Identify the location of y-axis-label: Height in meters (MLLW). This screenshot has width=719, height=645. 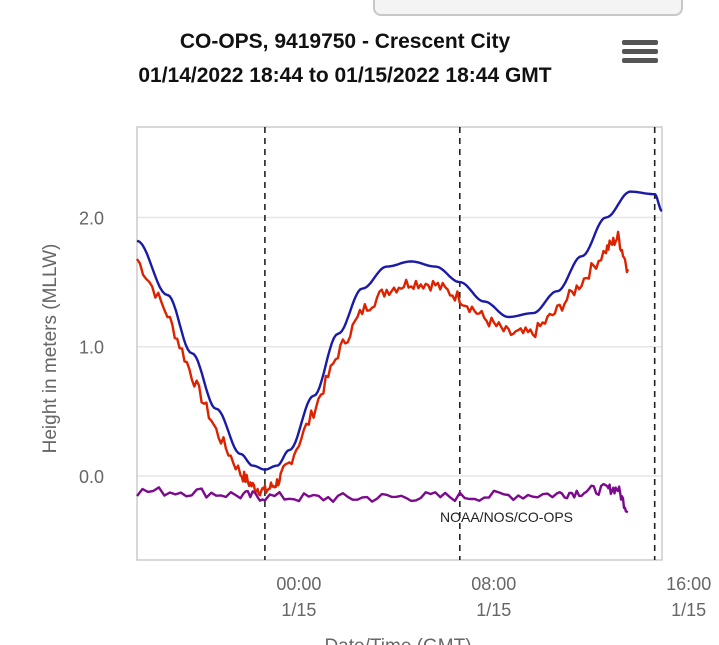
(50, 349).